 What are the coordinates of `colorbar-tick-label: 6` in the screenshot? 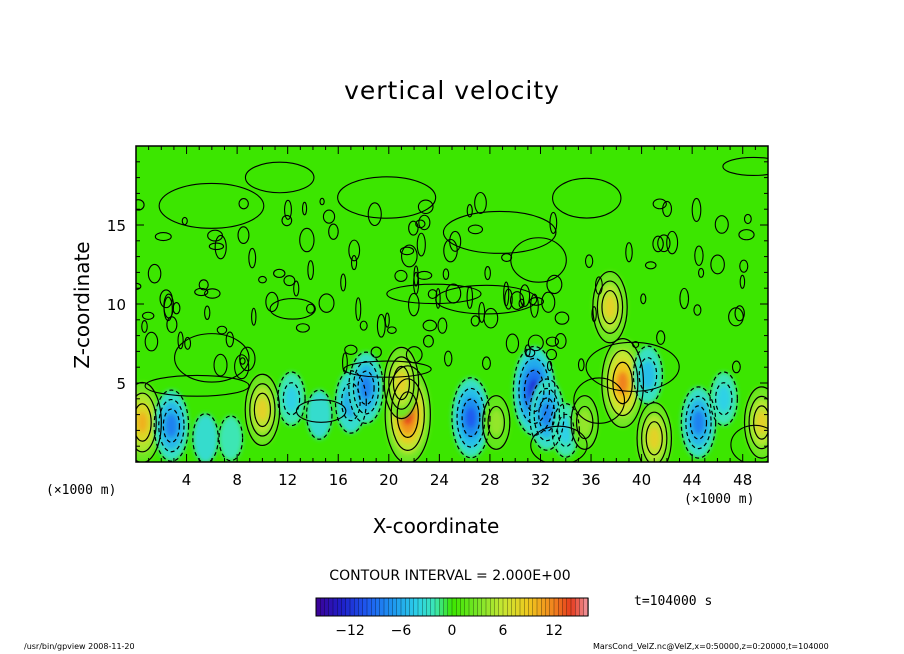 It's located at (503, 631).